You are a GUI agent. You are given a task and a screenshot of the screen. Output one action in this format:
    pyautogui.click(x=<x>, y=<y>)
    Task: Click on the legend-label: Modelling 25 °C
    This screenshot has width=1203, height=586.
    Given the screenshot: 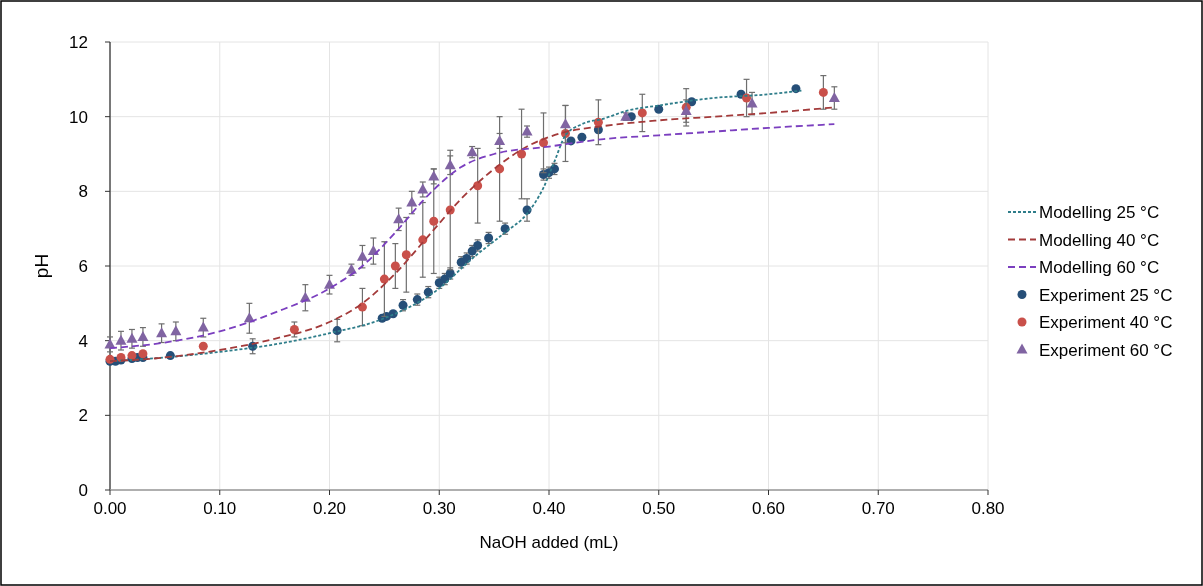 What is the action you would take?
    pyautogui.click(x=1099, y=212)
    